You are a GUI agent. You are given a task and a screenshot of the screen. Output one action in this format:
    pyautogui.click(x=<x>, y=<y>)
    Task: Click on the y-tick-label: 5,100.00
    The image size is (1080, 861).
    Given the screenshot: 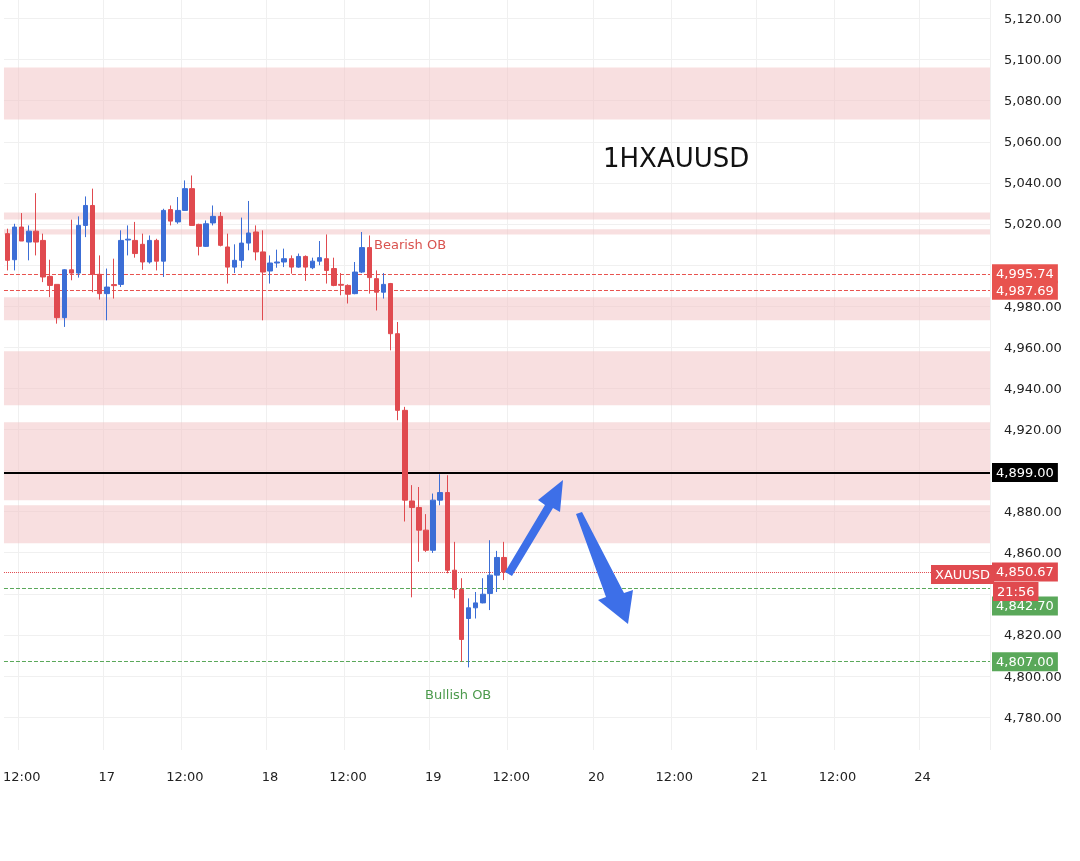 What is the action you would take?
    pyautogui.click(x=1033, y=60)
    